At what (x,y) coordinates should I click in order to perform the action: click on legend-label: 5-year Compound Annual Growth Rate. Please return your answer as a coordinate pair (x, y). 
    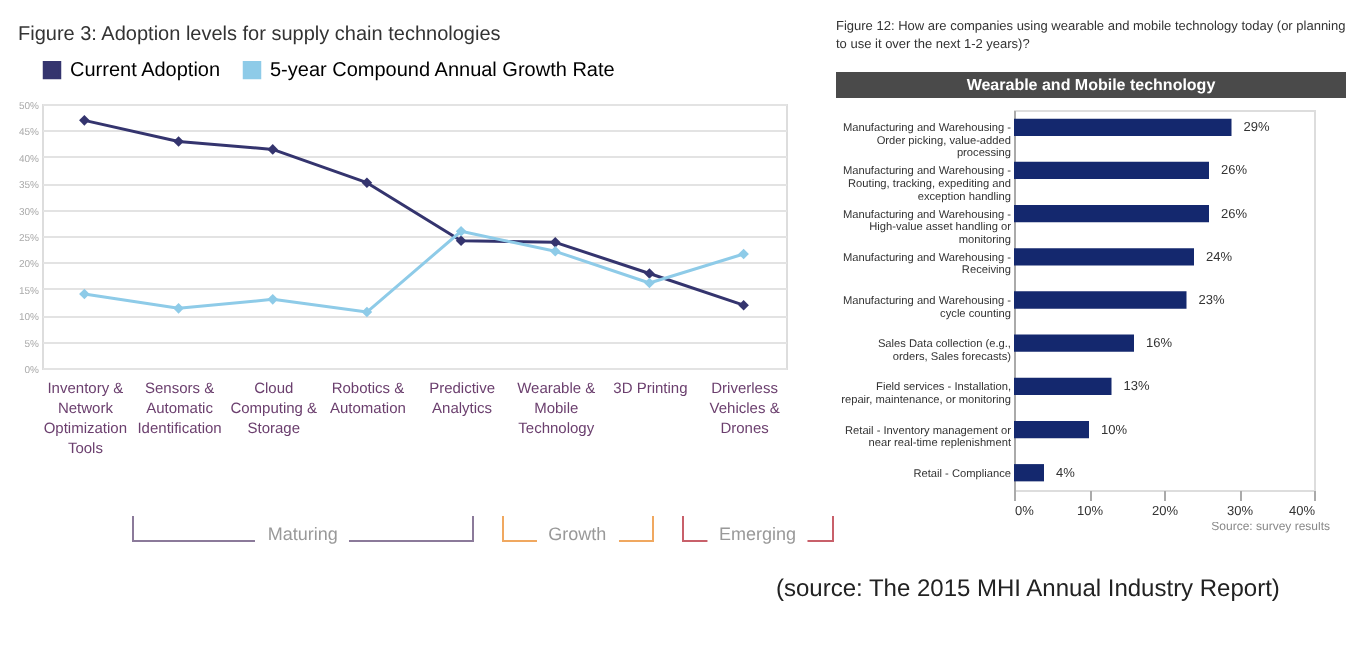
    Looking at the image, I should click on (443, 71).